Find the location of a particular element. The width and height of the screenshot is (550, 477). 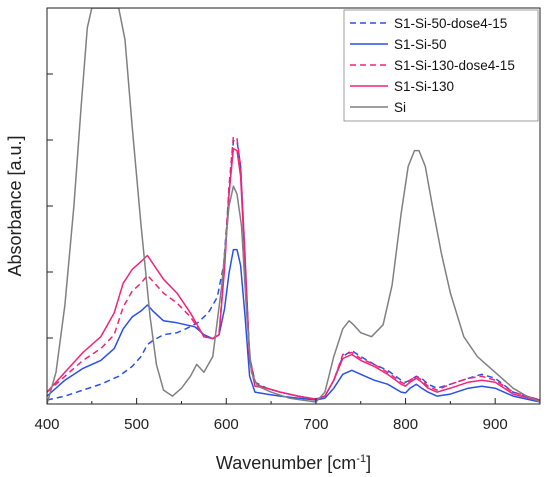

x-tick-label-400: 400 is located at coordinates (46, 424).